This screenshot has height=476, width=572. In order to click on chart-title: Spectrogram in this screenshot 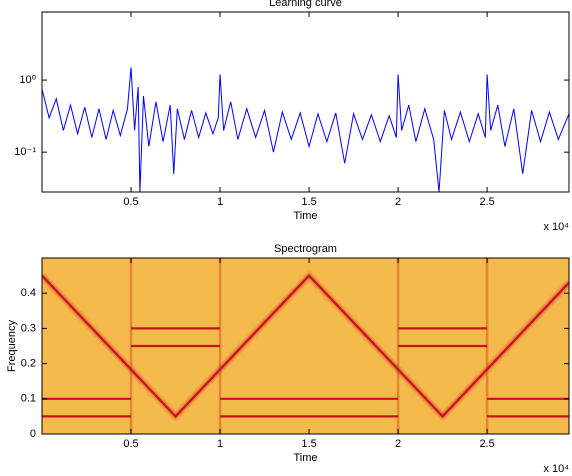, I will do `click(305, 249)`.